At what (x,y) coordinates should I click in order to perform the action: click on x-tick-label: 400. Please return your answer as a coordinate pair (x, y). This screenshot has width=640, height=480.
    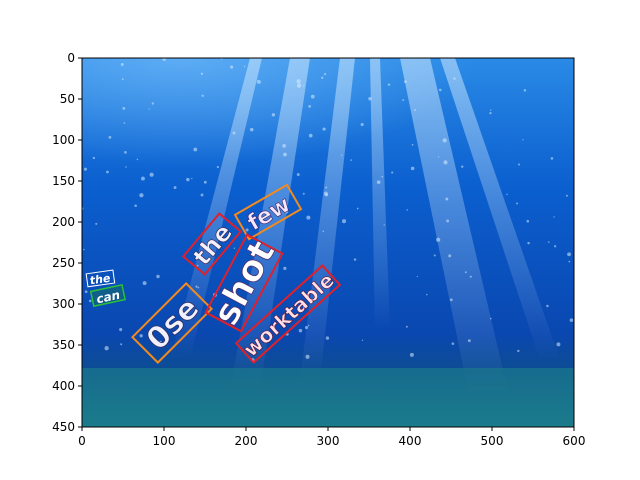
    Looking at the image, I should click on (410, 441).